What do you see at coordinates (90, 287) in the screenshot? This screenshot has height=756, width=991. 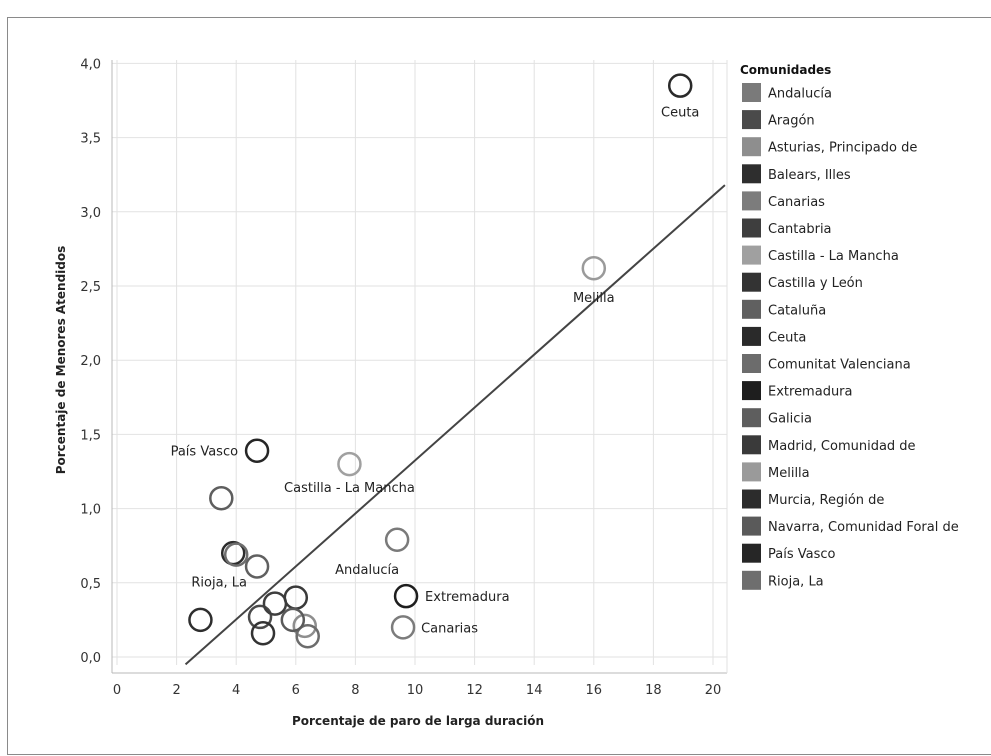 I see `y-tick-label: 2,5` at bounding box center [90, 287].